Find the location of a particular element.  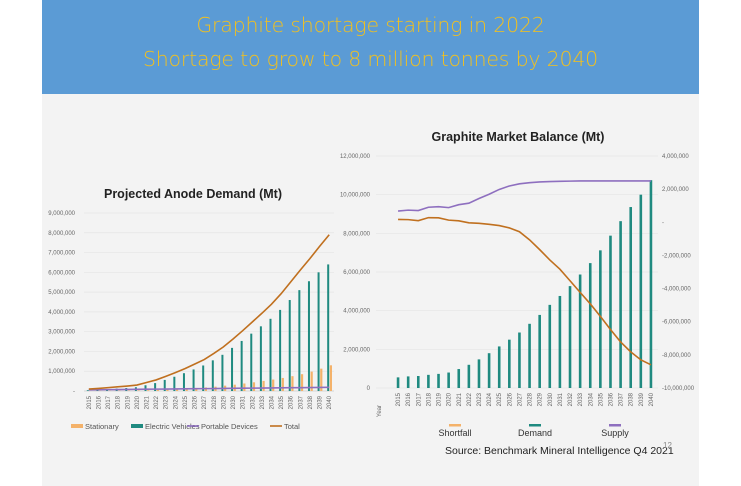

market-balance-title: Graphite Market Balance (Mt) is located at coordinates (518, 137).